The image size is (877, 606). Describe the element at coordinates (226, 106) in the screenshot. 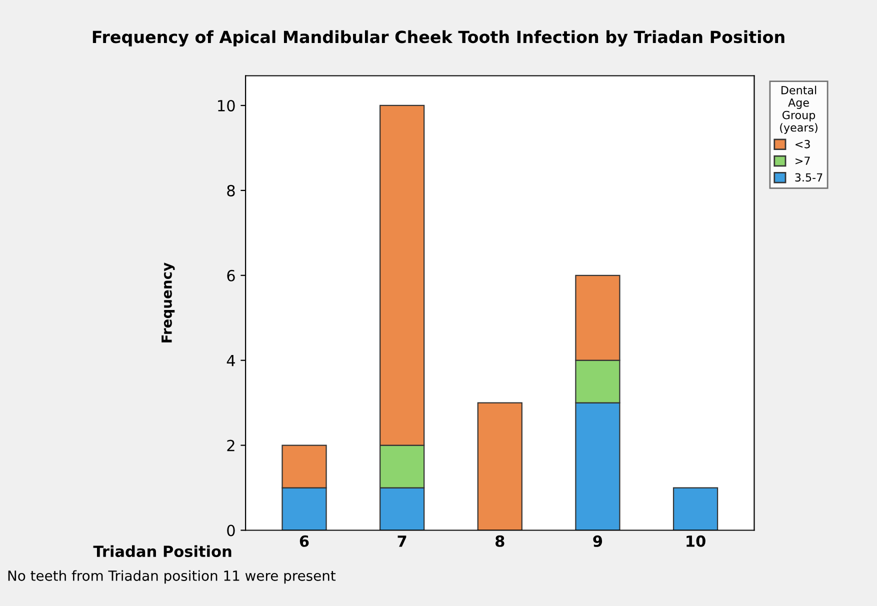

I see `y-tick-label: 10` at that location.